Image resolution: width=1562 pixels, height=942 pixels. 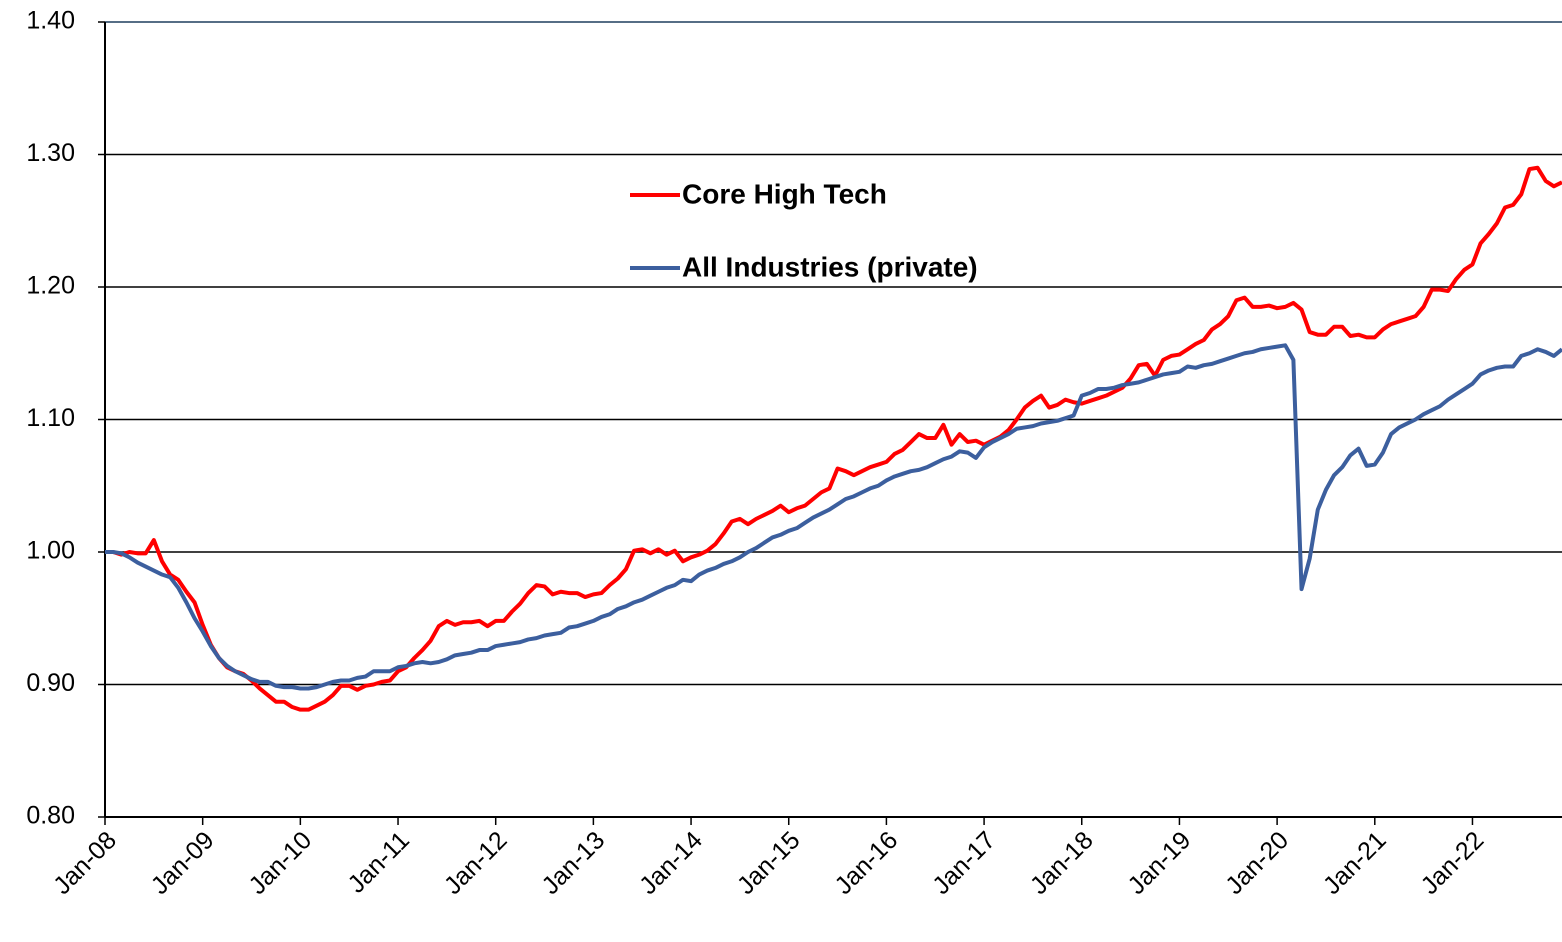 I want to click on y-tick-label: 1.30, so click(x=50, y=153).